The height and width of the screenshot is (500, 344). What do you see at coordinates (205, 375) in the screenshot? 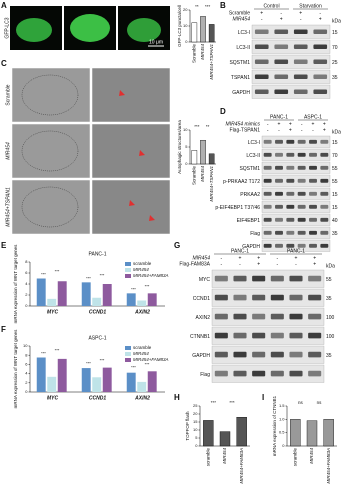
I see `band-label: Flag` at bounding box center [205, 375].